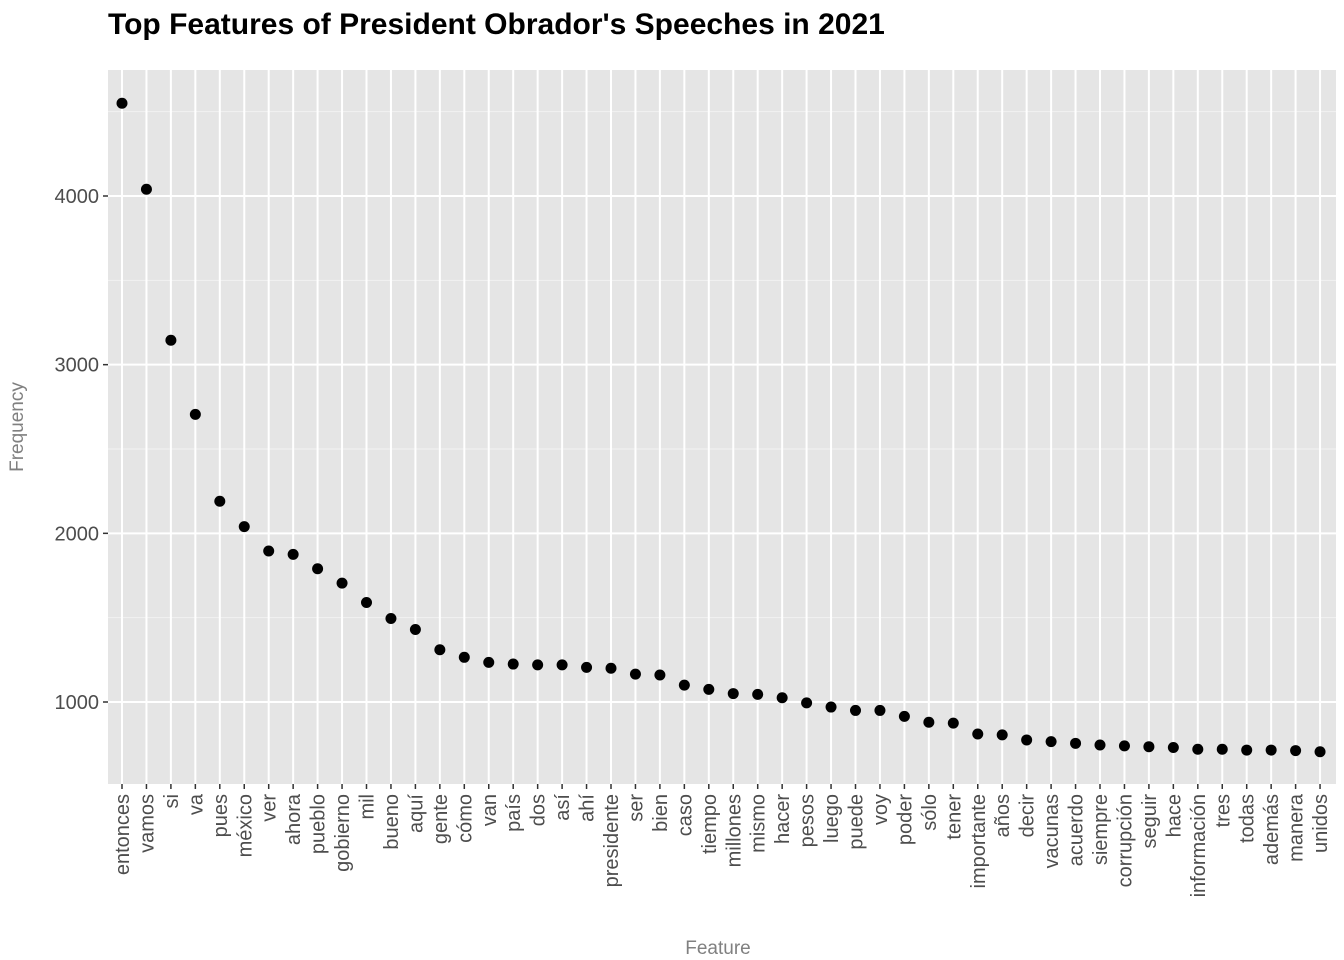 The image size is (1344, 960). What do you see at coordinates (636, 808) in the screenshot?
I see `x-tick-label: ser` at bounding box center [636, 808].